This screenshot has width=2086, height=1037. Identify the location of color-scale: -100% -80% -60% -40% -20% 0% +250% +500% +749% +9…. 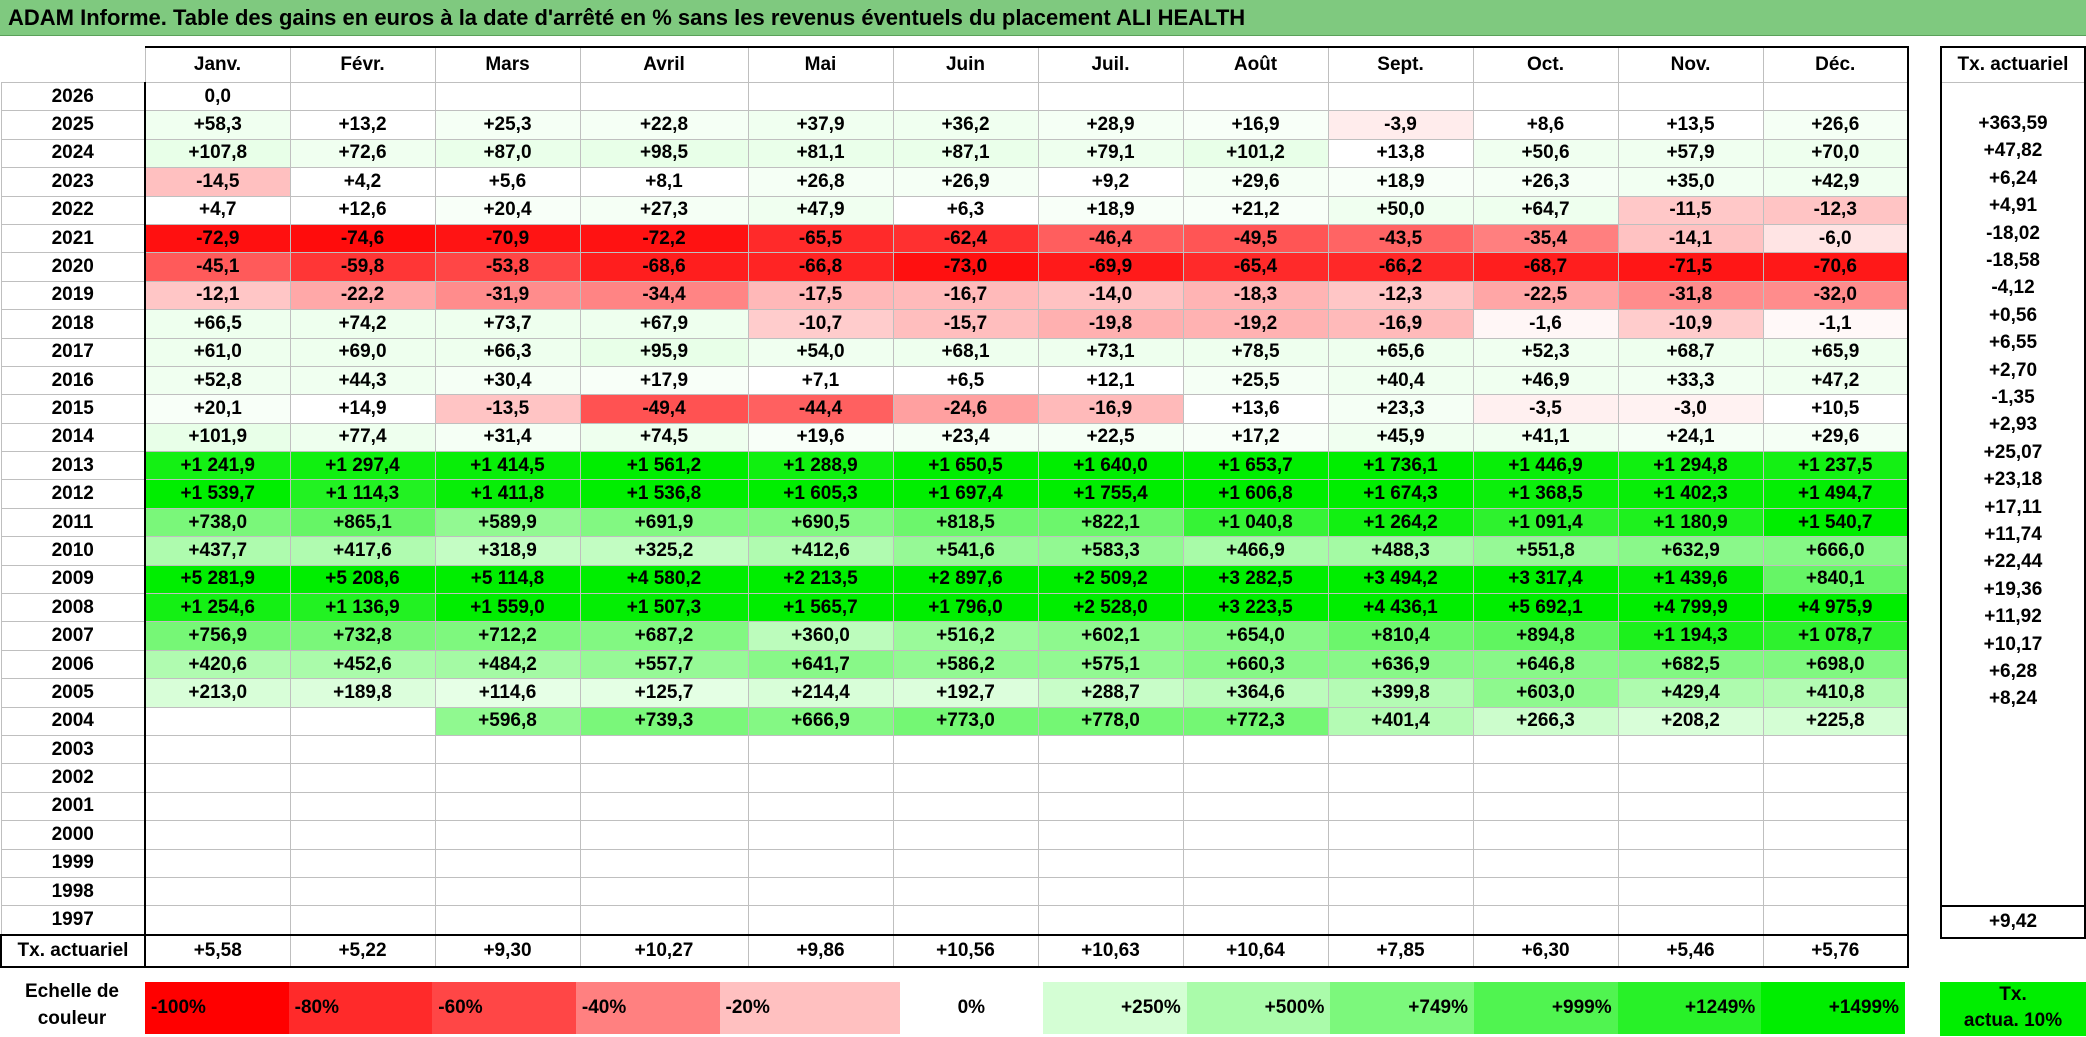
(1025, 1008).